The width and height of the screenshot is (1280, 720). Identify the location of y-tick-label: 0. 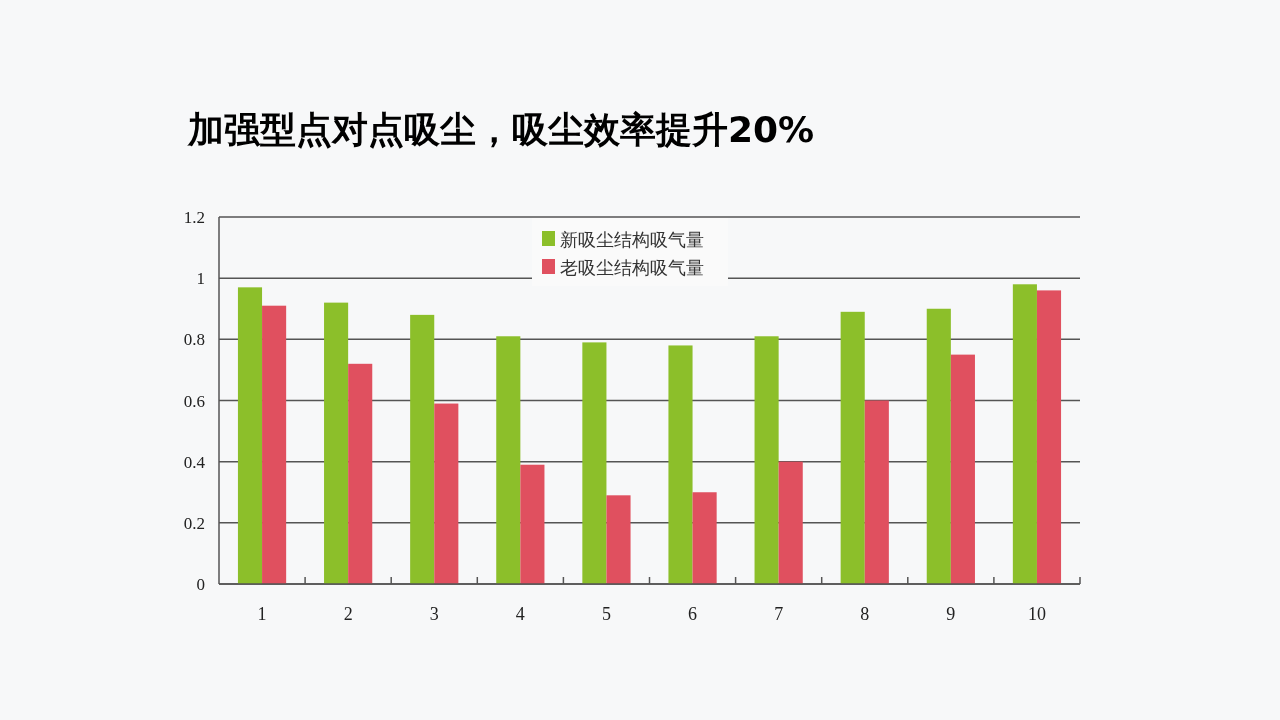
(200, 584).